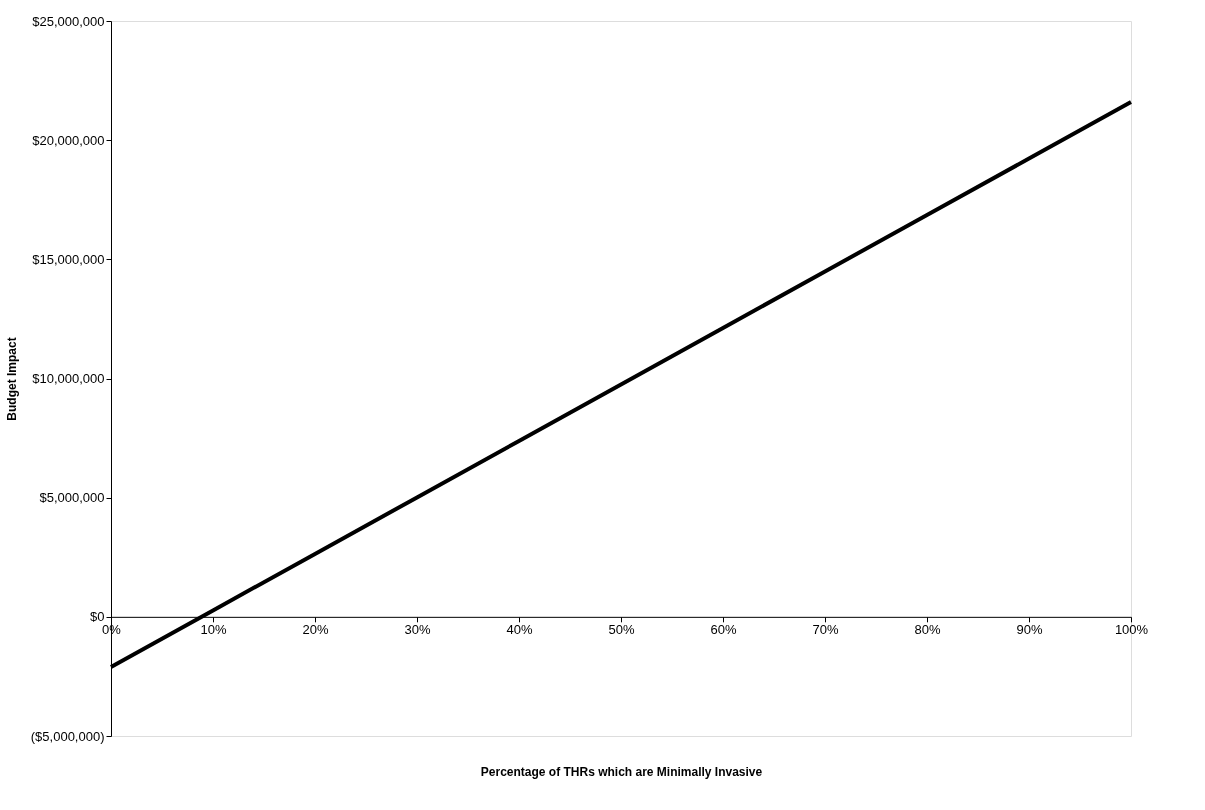  What do you see at coordinates (723, 630) in the screenshot?
I see `x-tick-label: 60%` at bounding box center [723, 630].